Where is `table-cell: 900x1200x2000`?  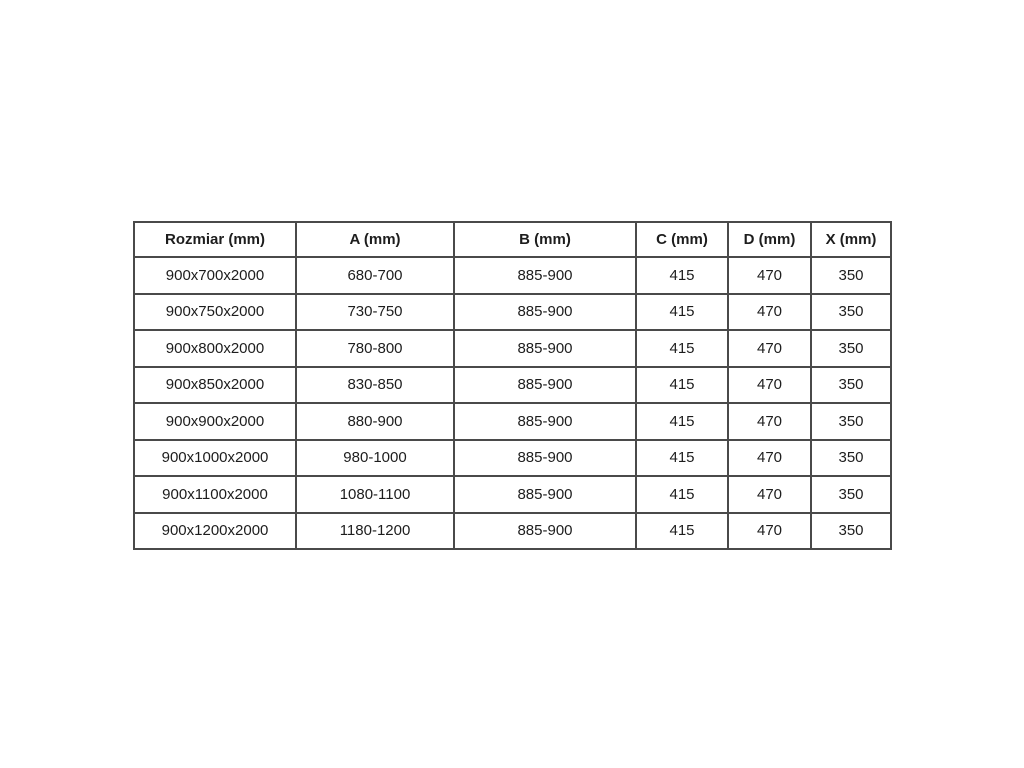
table-cell: 900x1200x2000 is located at coordinates (215, 530).